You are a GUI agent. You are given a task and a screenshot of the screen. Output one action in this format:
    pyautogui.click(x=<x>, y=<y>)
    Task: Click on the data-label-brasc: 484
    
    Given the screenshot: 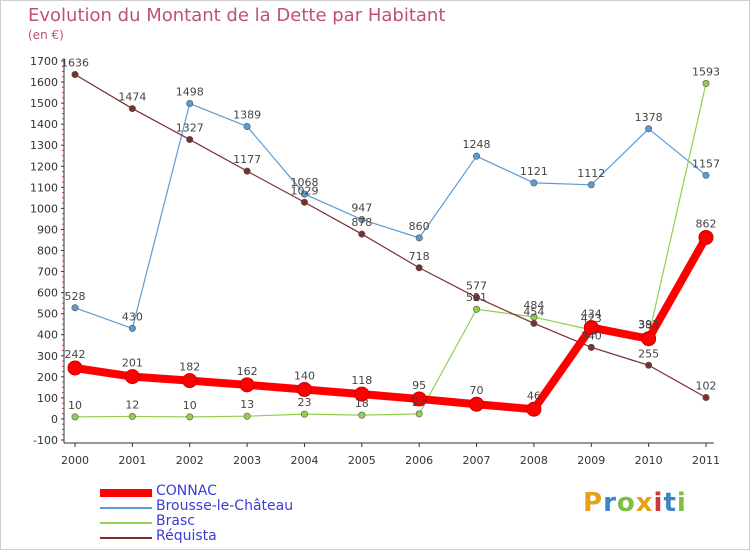 What is the action you would take?
    pyautogui.click(x=533, y=305)
    